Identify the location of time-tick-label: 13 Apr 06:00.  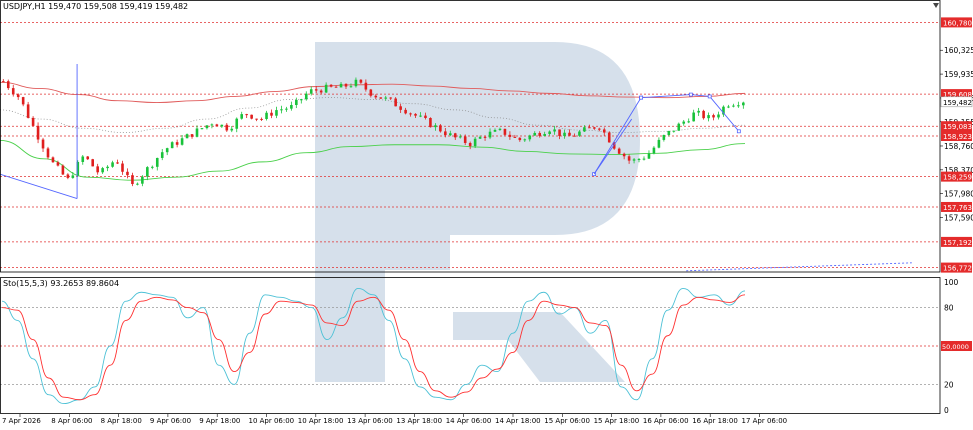
(370, 421).